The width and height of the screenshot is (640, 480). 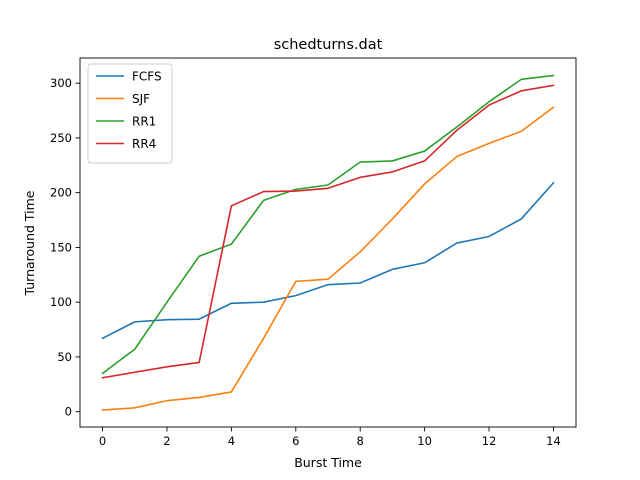 What do you see at coordinates (489, 441) in the screenshot?
I see `x-tick-label: 12` at bounding box center [489, 441].